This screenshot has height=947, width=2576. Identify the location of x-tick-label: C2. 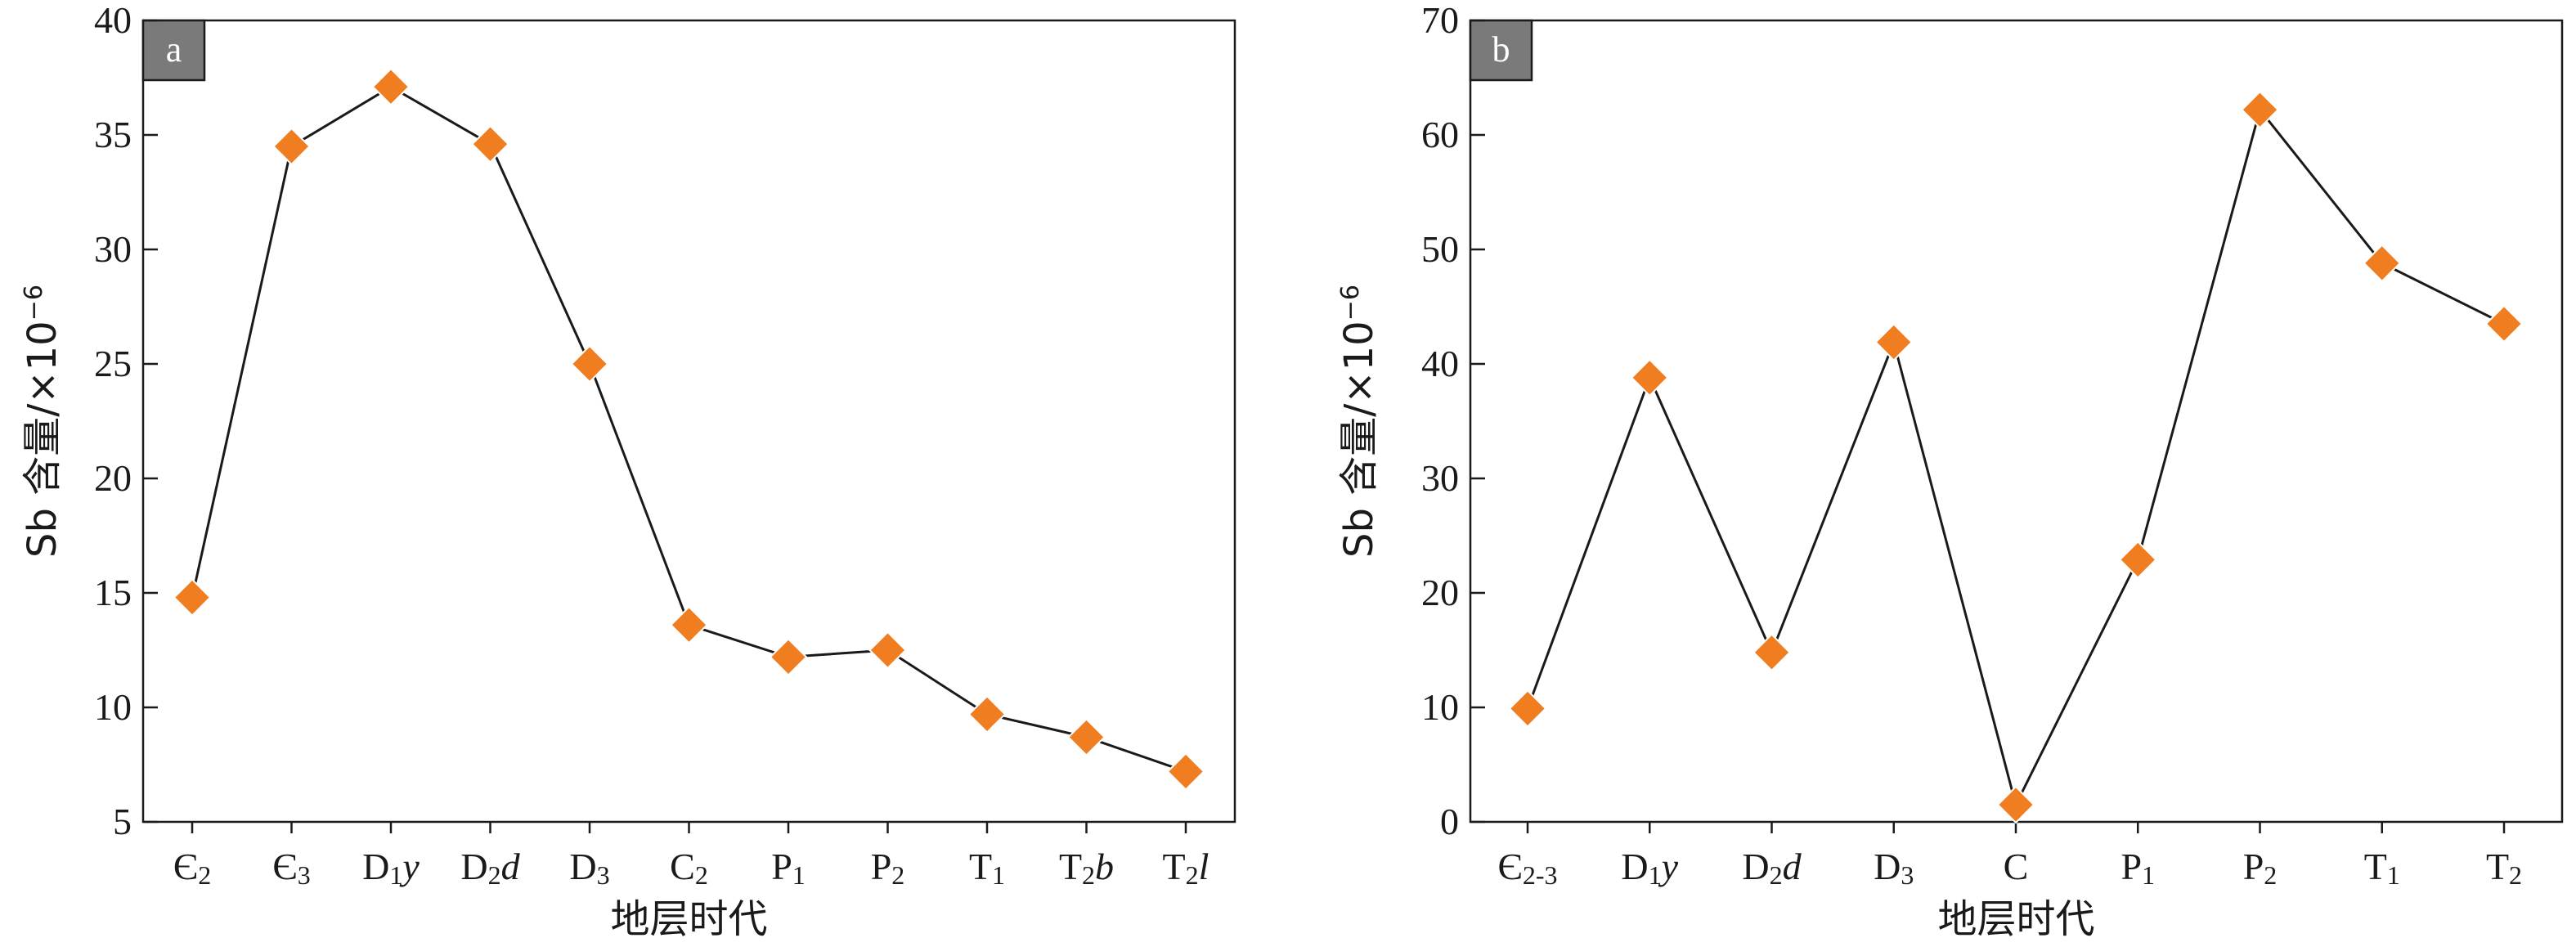
(689, 868).